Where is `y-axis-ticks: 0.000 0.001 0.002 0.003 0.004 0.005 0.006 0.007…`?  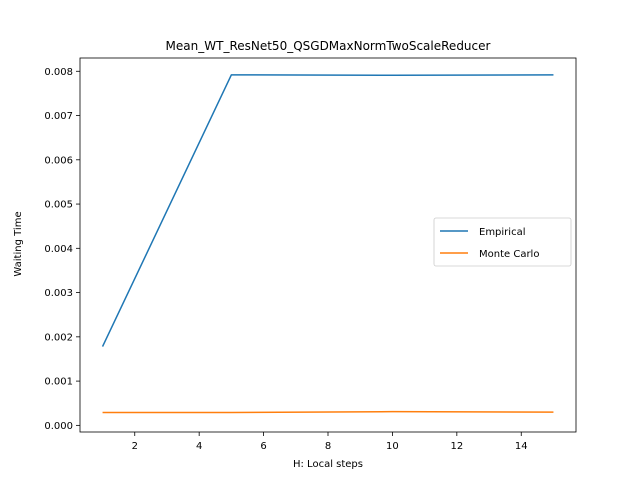 y-axis-ticks: 0.000 0.001 0.002 0.003 0.004 0.005 0.006 0.007… is located at coordinates (62, 249).